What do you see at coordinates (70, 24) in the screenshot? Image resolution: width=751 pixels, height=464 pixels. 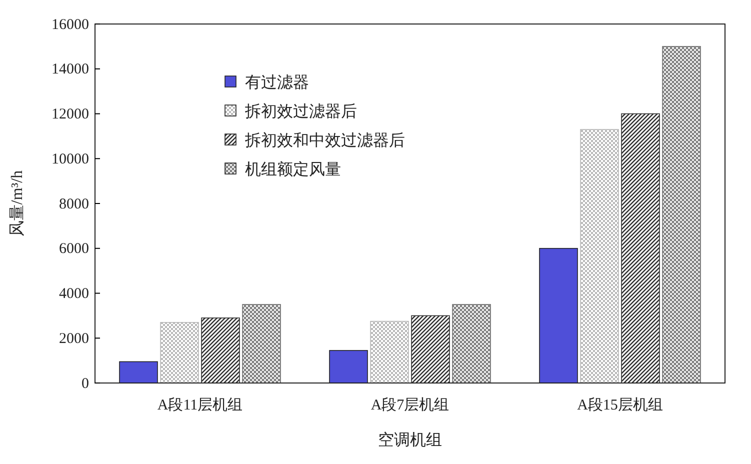 I see `y-tick-label: 16000` at bounding box center [70, 24].